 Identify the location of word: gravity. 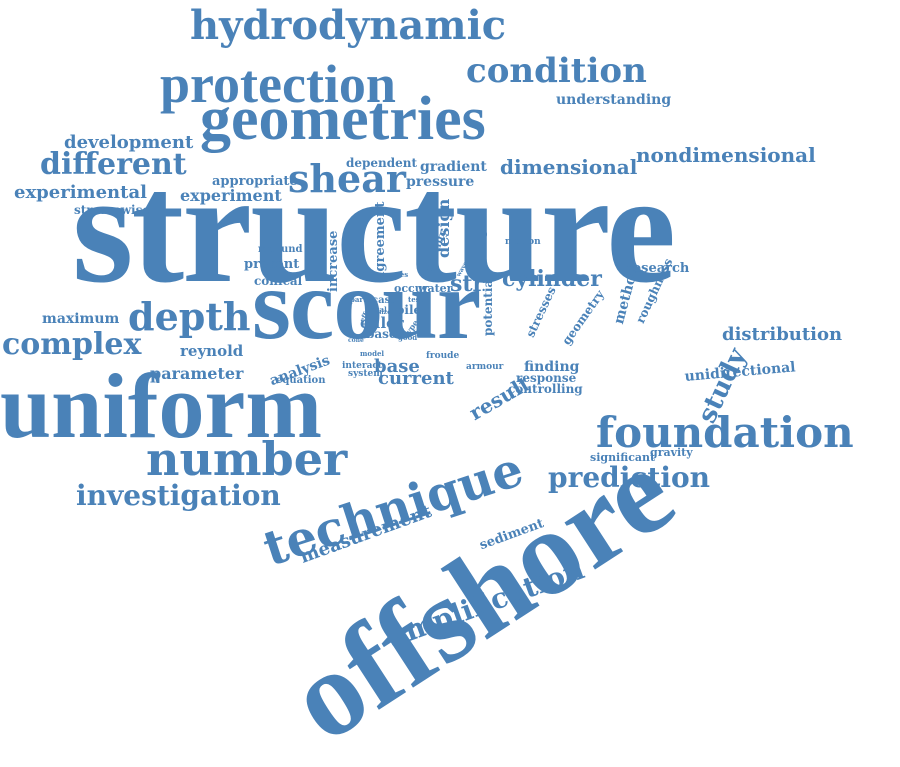
(671, 452).